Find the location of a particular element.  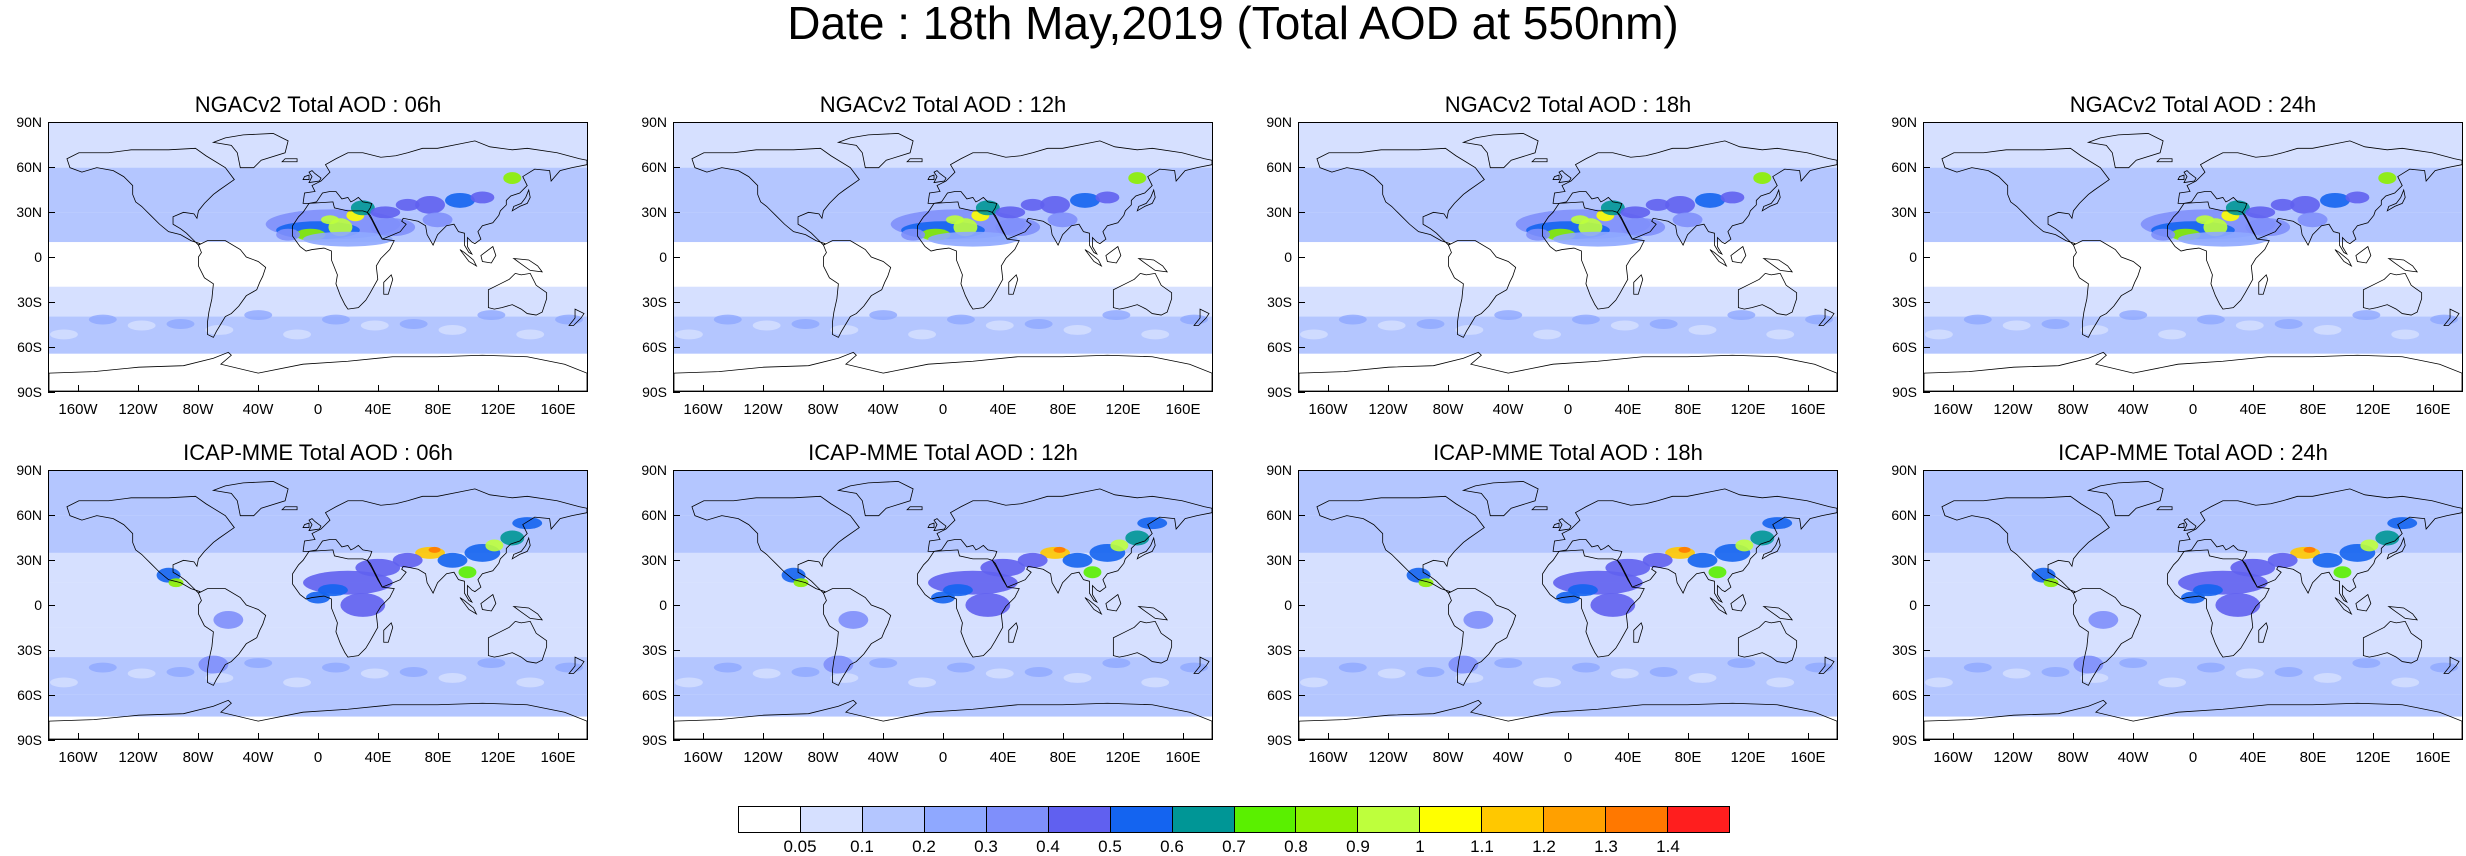

colorbar-label: 0.5 is located at coordinates (1110, 846).